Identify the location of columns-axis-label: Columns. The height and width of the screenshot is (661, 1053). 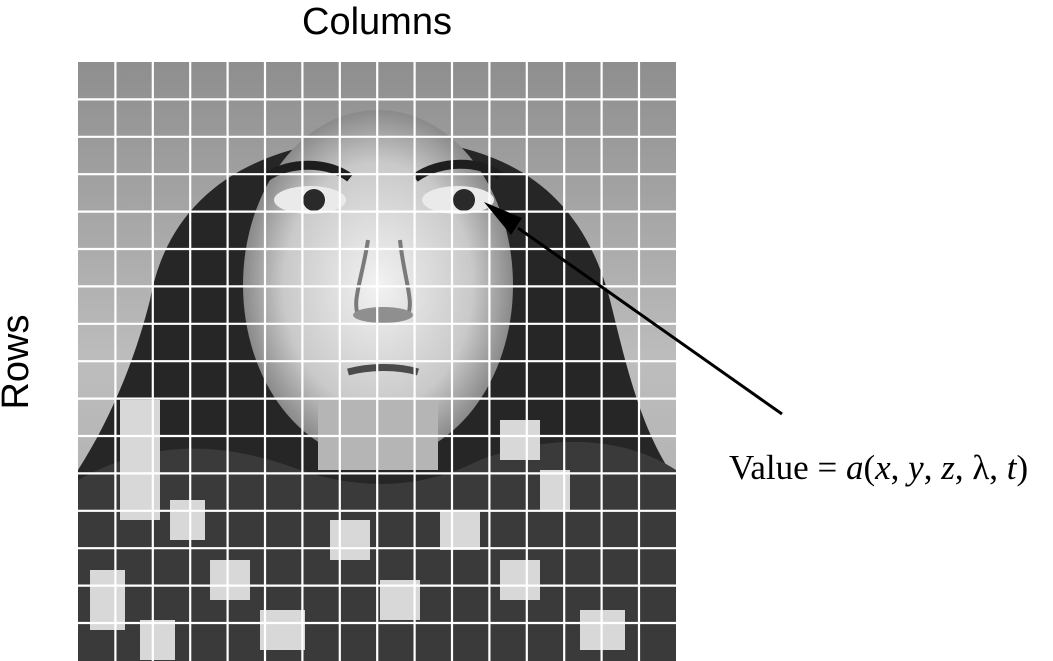
(377, 22).